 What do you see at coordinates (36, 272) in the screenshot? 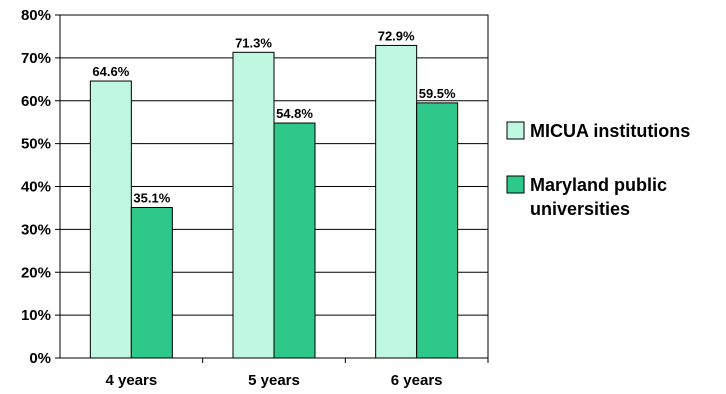
I see `y-tick-label: 20%` at bounding box center [36, 272].